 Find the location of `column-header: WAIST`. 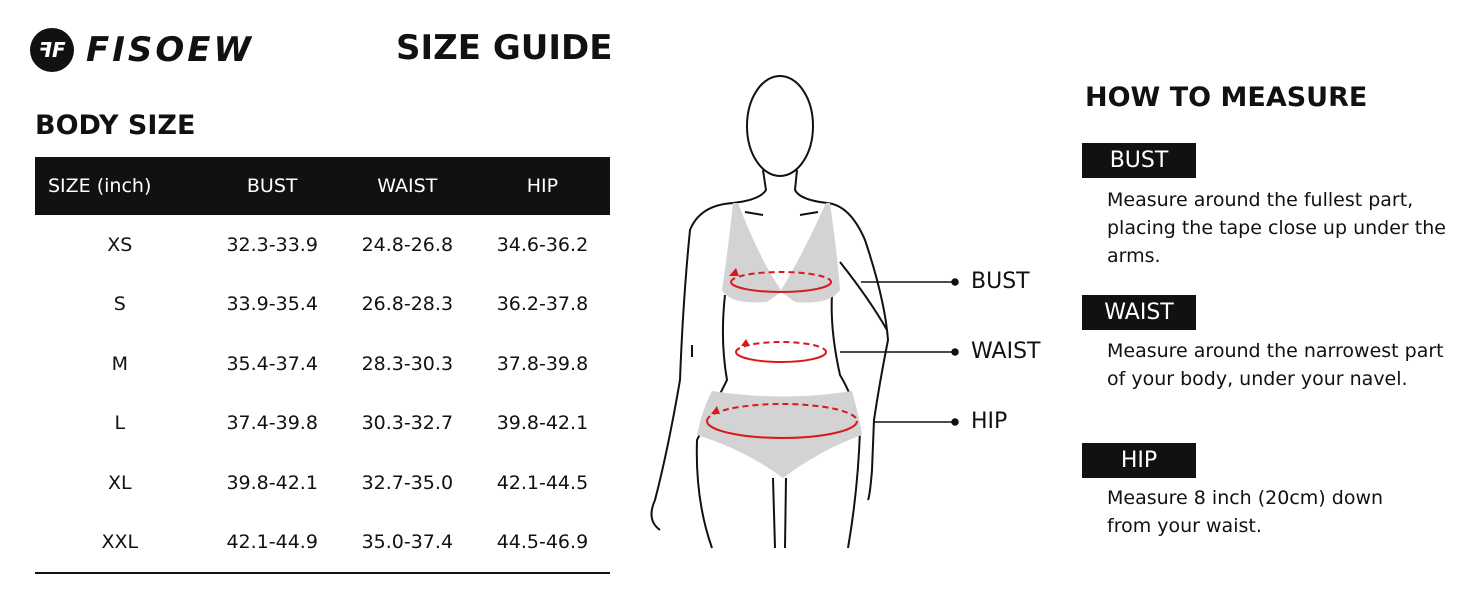

column-header: WAIST is located at coordinates (407, 186).